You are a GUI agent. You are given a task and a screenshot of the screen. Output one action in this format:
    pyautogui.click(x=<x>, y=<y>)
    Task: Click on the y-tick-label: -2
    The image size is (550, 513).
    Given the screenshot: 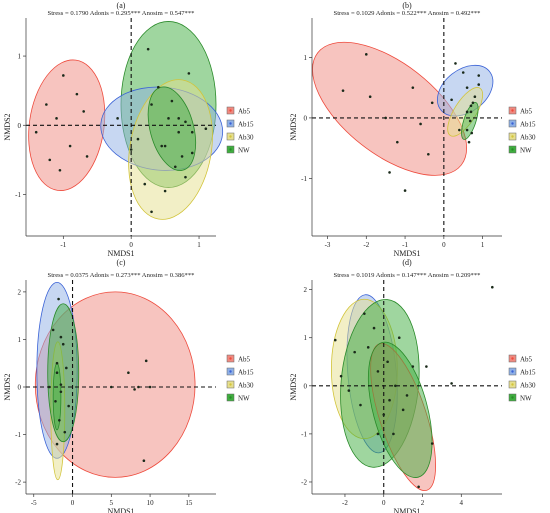 What is the action you would take?
    pyautogui.click(x=18, y=483)
    